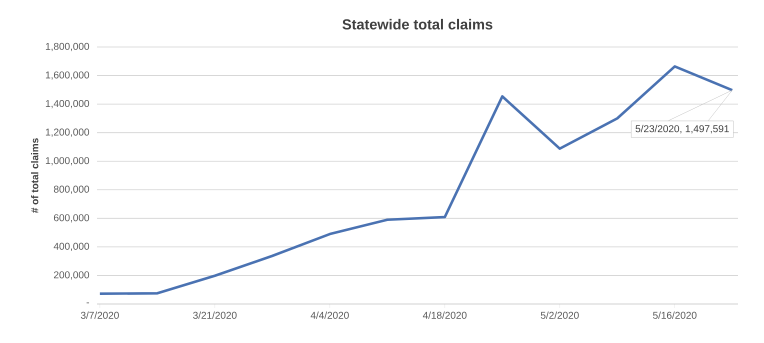  What do you see at coordinates (72, 218) in the screenshot?
I see `y-tick-label: 600,000` at bounding box center [72, 218].